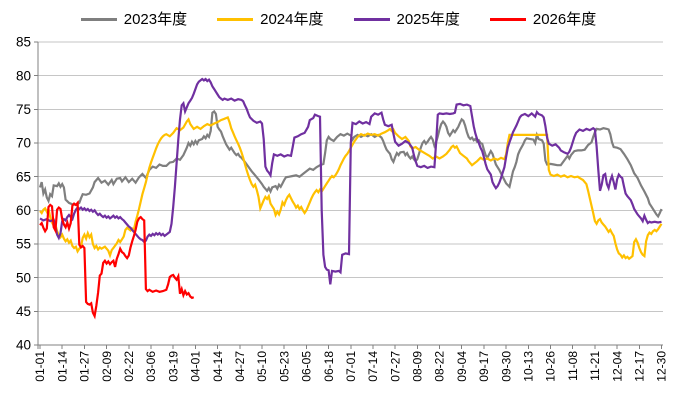  I want to click on x-axis-label: 09-17, so click(484, 366).